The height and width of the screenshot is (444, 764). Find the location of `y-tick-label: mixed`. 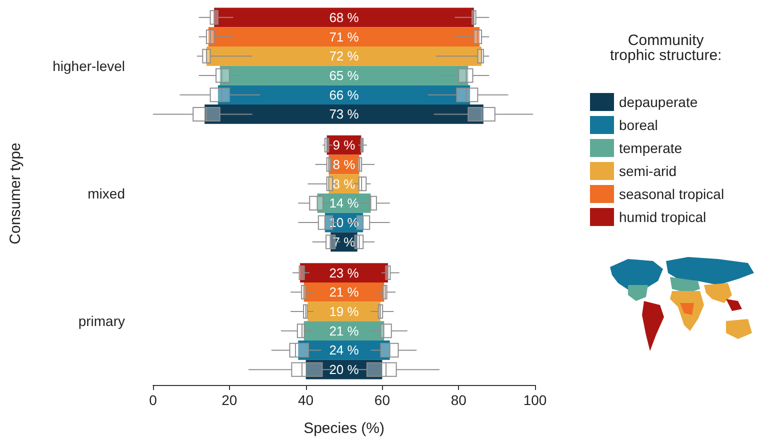

y-tick-label: mixed is located at coordinates (106, 194).